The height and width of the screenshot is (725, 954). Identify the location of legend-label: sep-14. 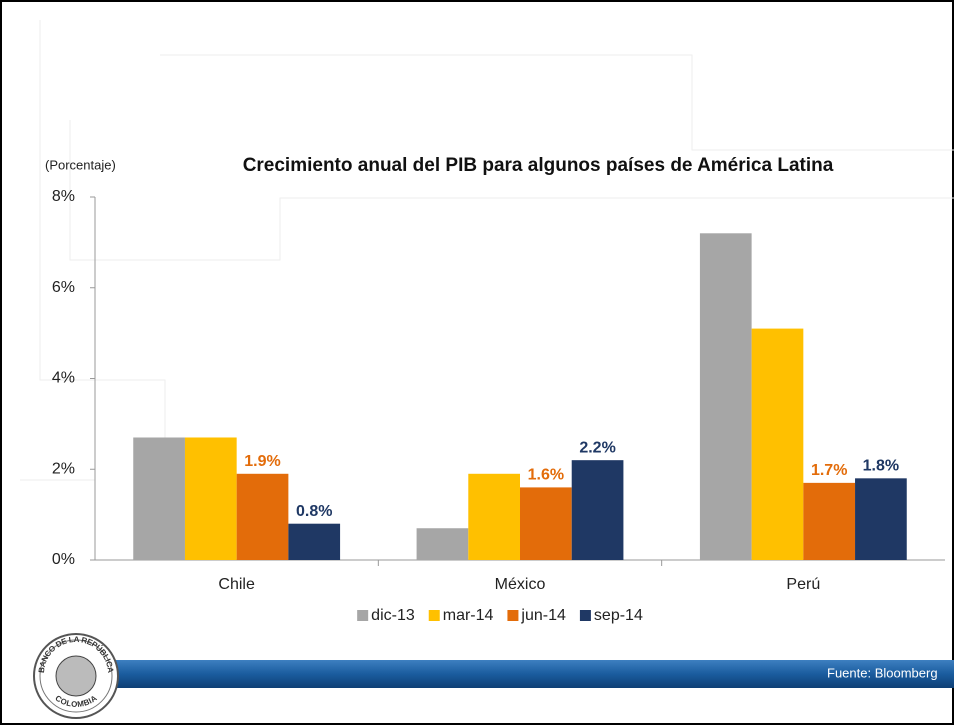
(618, 615).